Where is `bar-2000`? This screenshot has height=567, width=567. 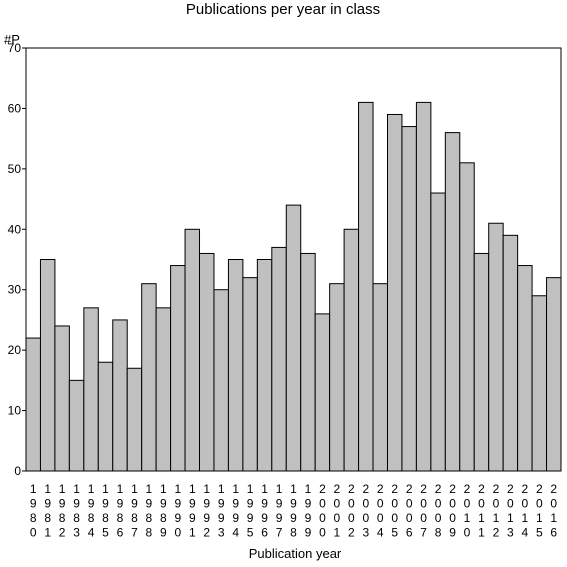
bar-2000 is located at coordinates (322, 392).